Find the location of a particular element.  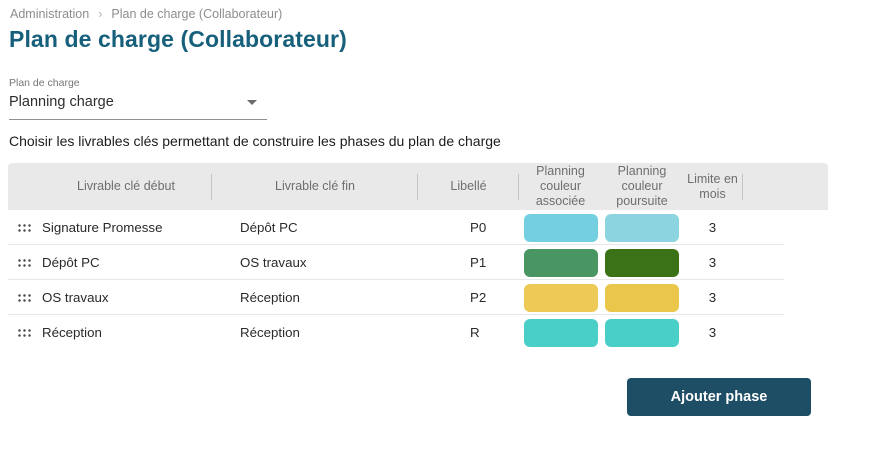

header-limite-mois: Limite en mois is located at coordinates (712, 187).